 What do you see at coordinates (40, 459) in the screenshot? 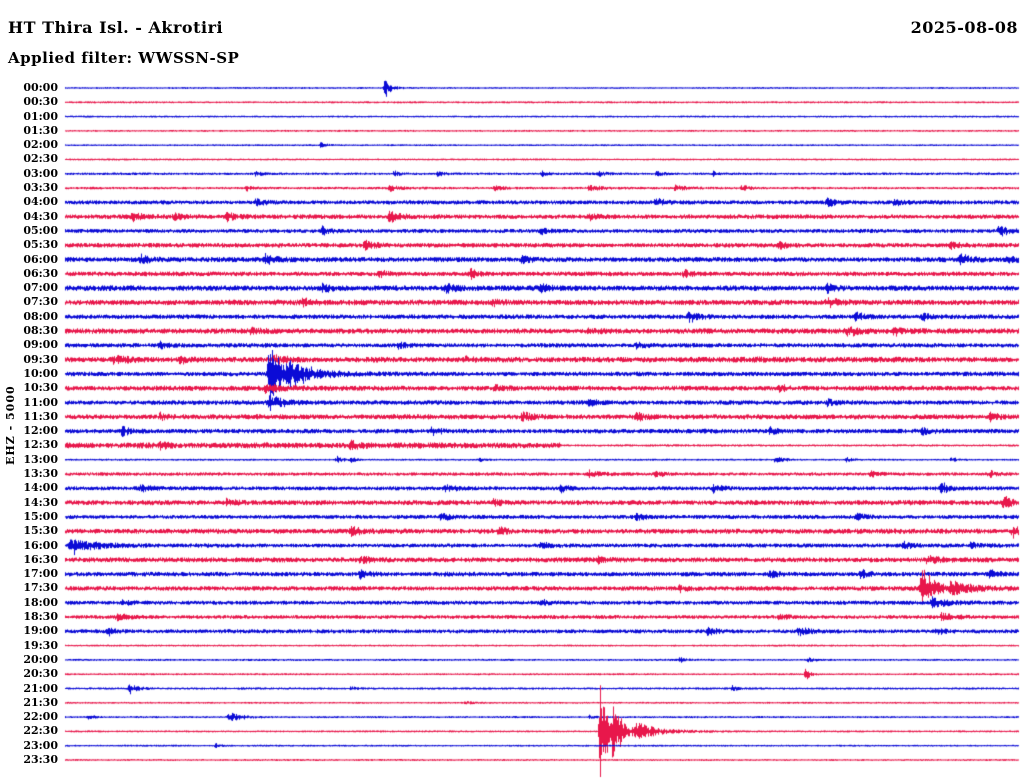
I see `time-label: 13:00` at bounding box center [40, 459].